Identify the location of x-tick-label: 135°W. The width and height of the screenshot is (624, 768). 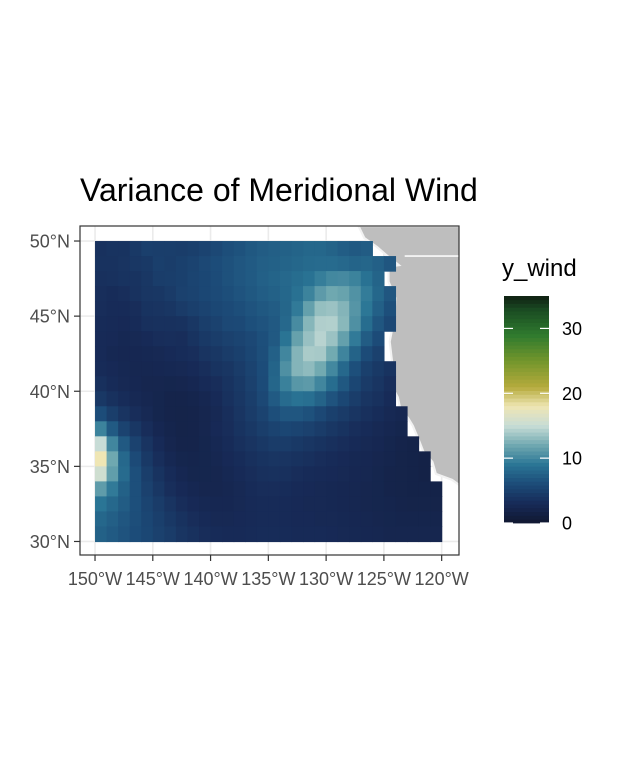
(268, 579).